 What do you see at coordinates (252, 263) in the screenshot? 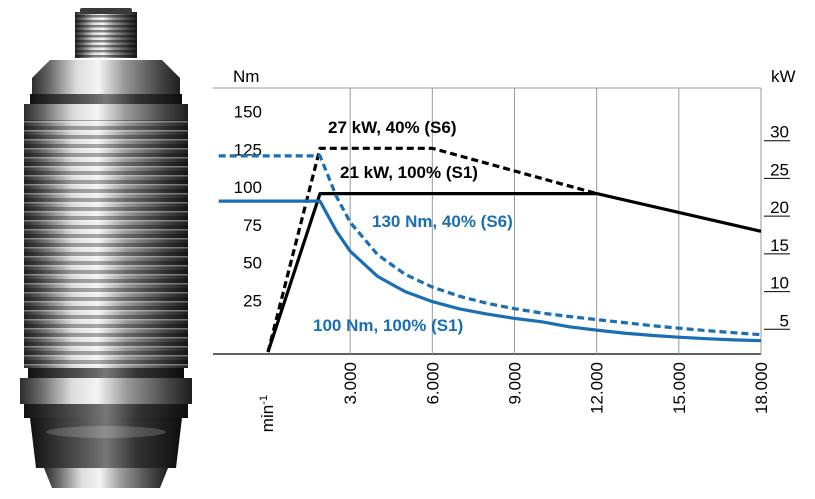
I see `left-tick-label: 50` at bounding box center [252, 263].